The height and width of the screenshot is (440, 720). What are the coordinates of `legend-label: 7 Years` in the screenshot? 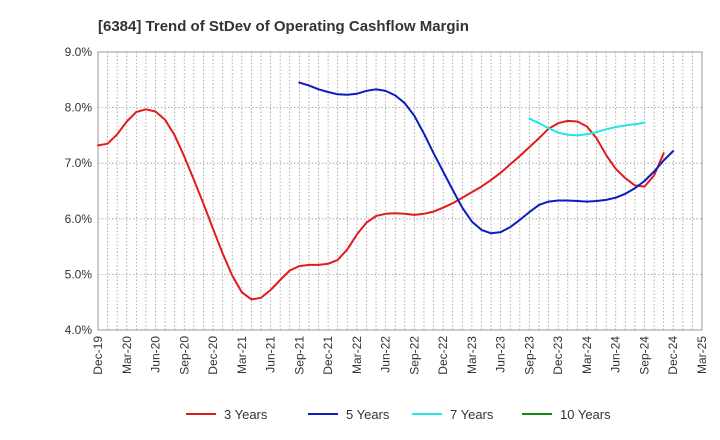 It's located at (472, 414).